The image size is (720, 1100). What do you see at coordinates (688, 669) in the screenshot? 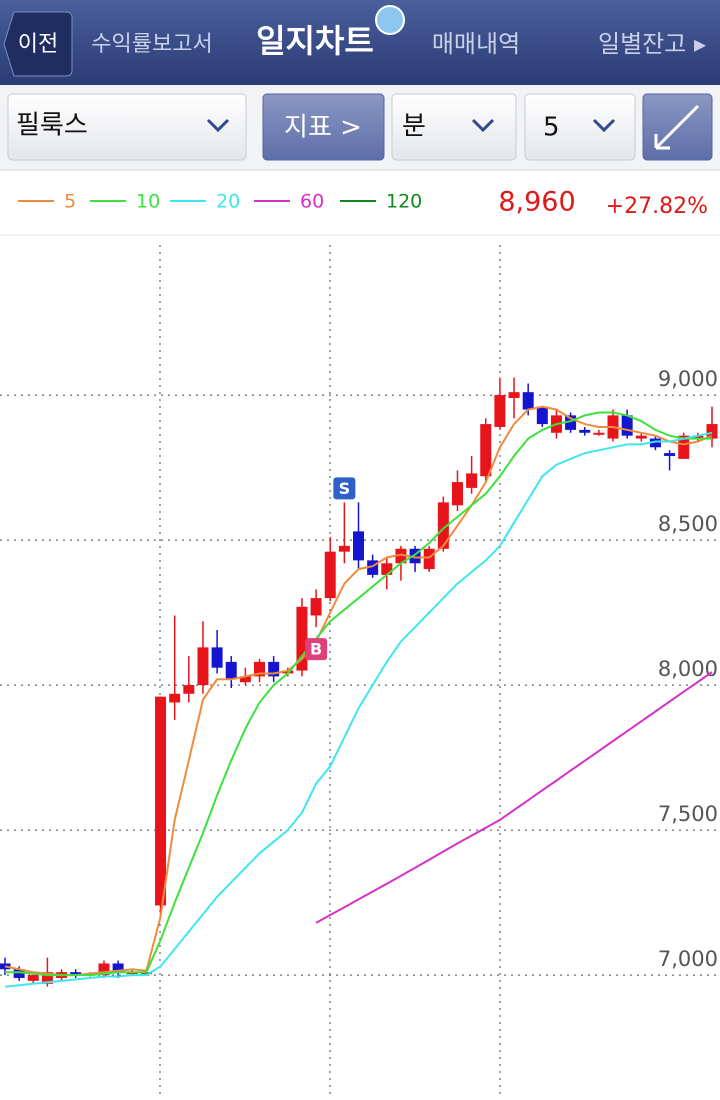
I see `y-tick-label: 8,000` at bounding box center [688, 669].